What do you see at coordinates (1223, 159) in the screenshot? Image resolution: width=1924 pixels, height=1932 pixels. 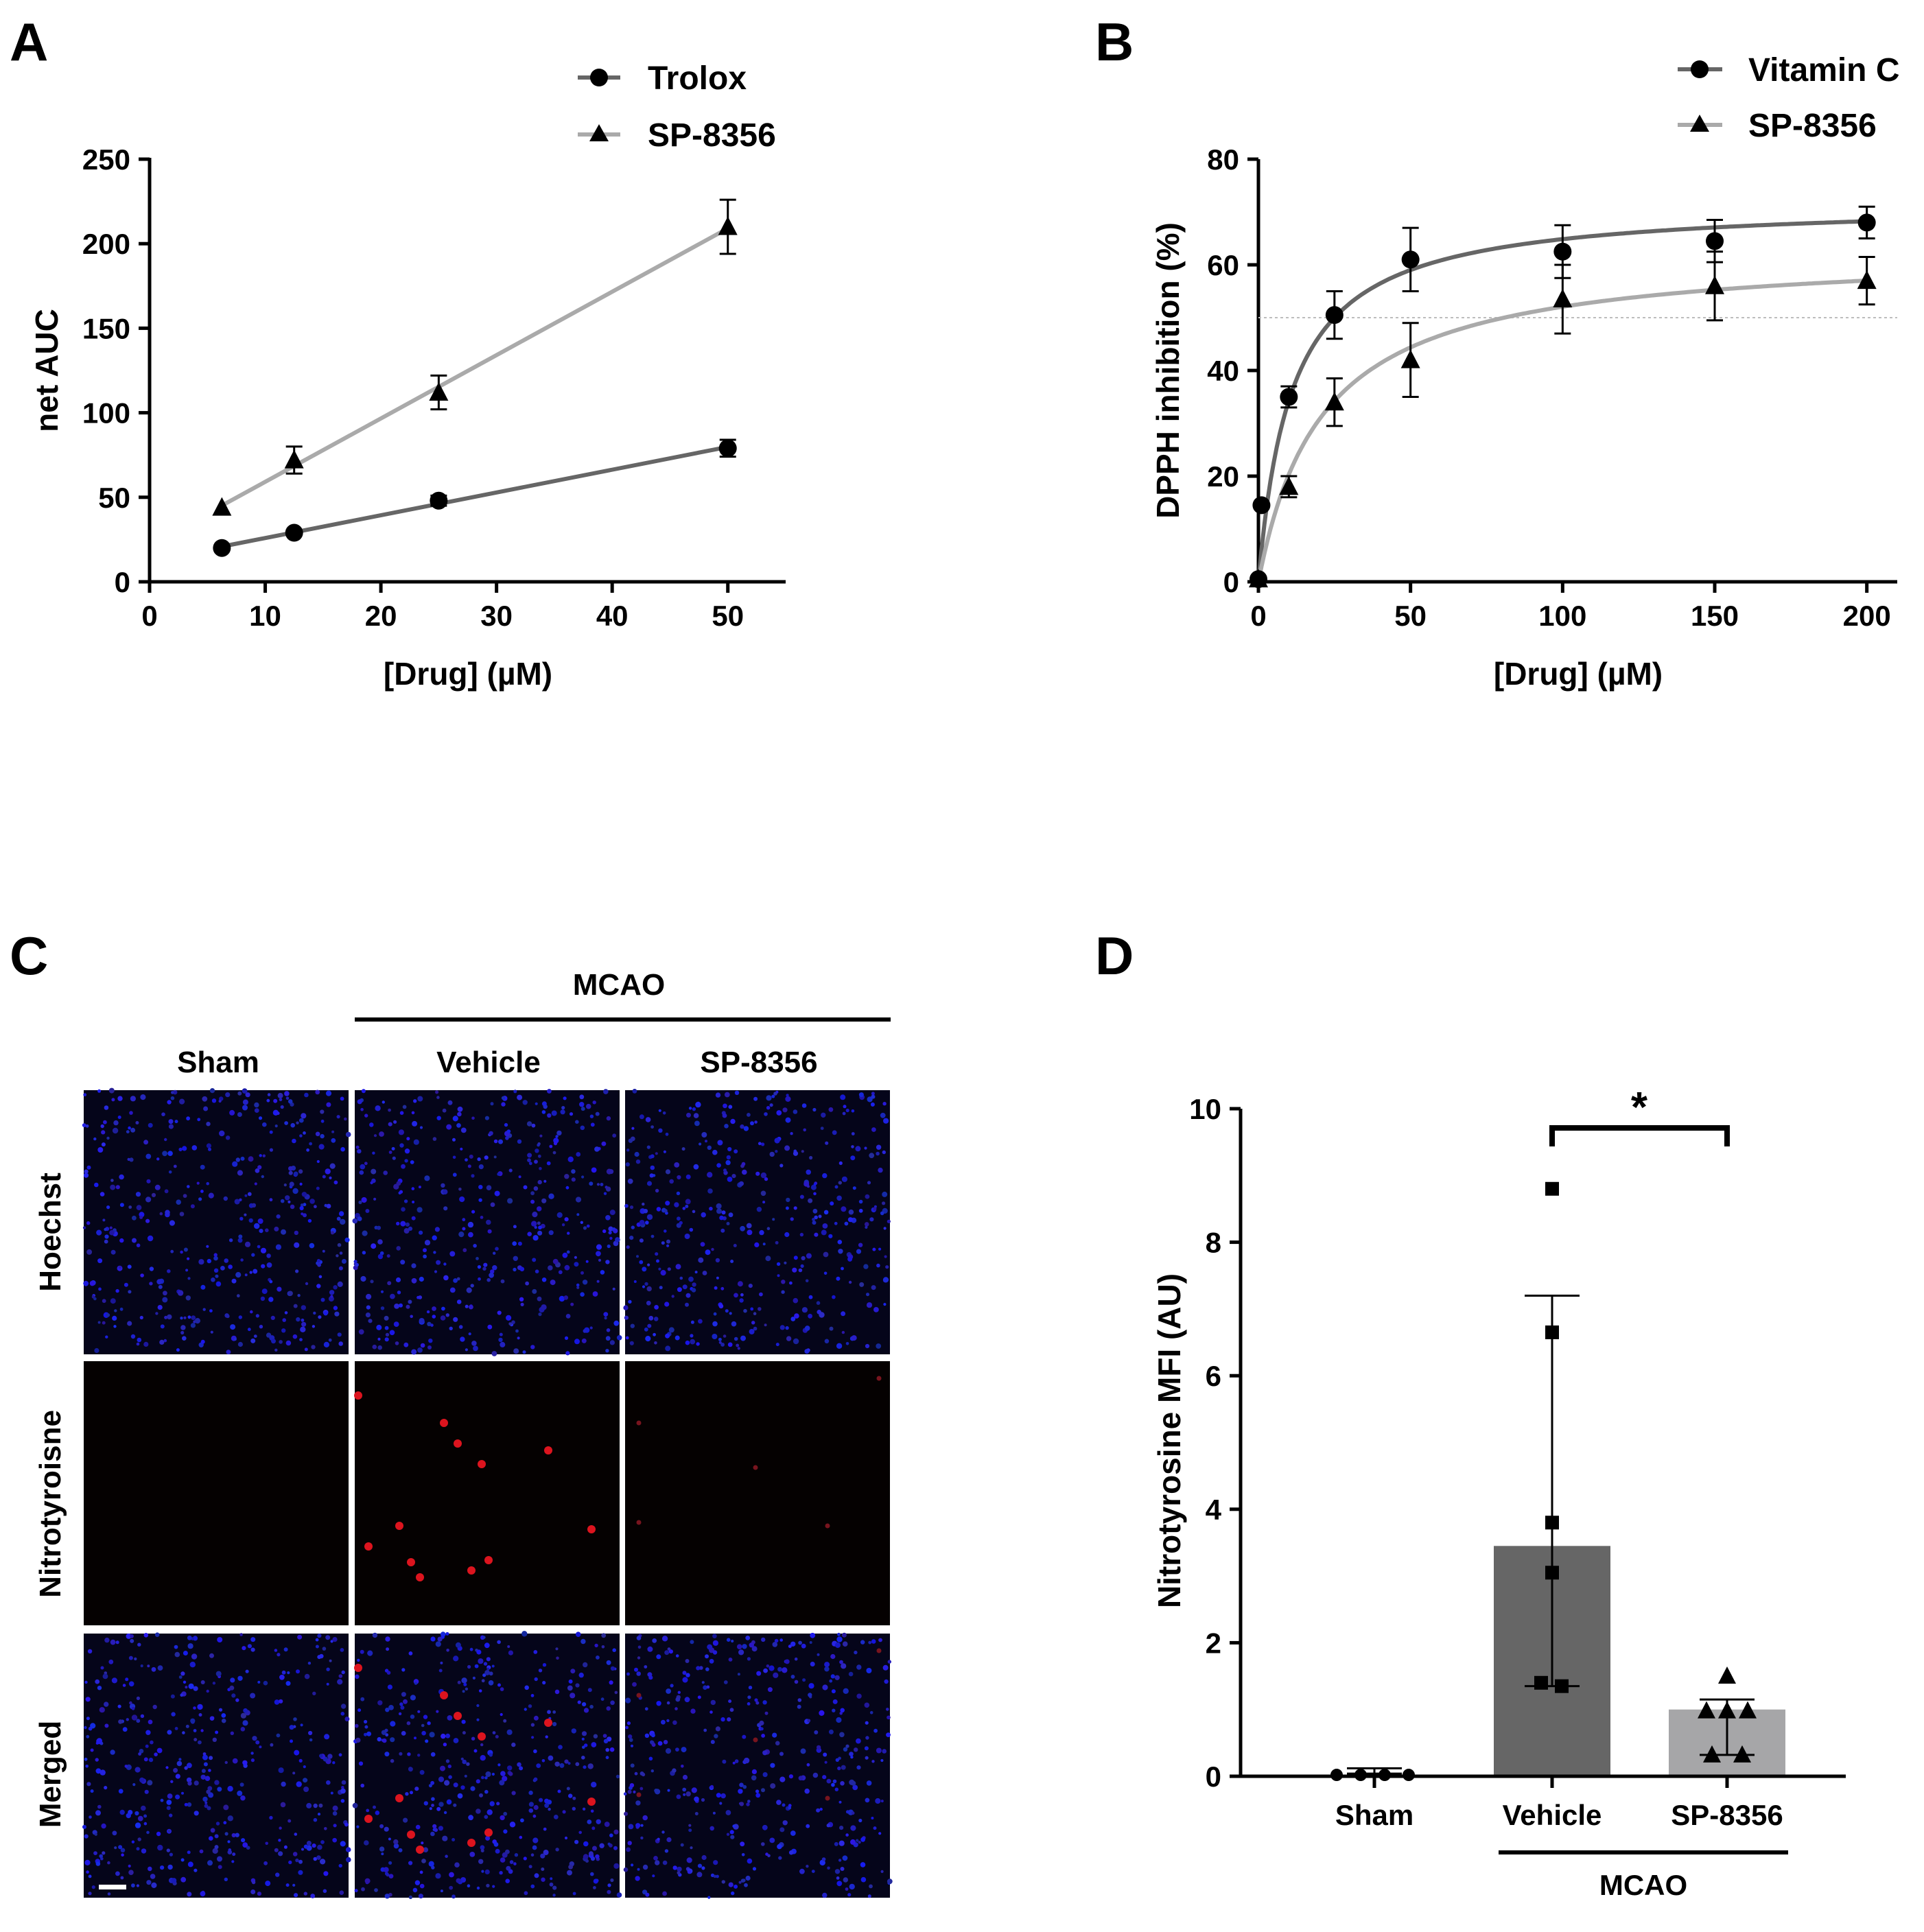 I see `chart-b-ytick-label-80: 80` at bounding box center [1223, 159].